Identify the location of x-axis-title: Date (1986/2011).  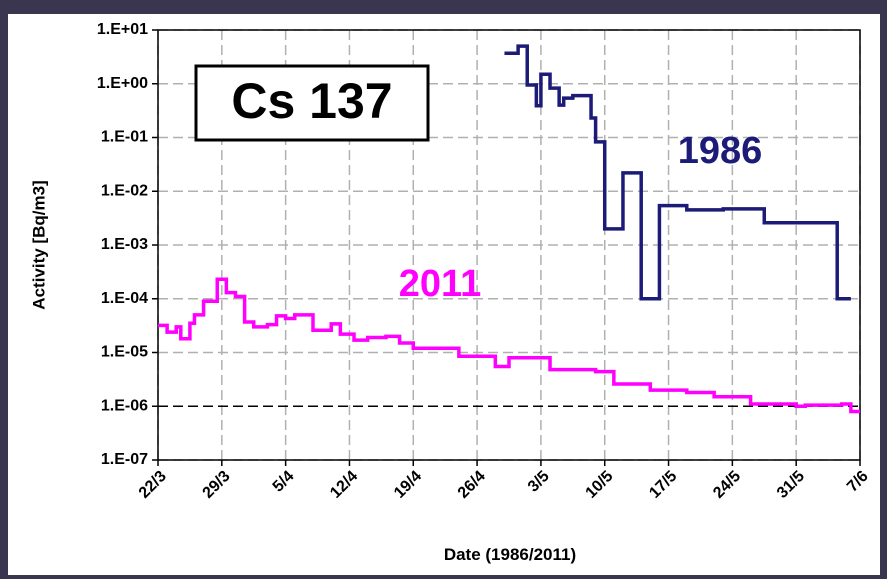
(510, 554).